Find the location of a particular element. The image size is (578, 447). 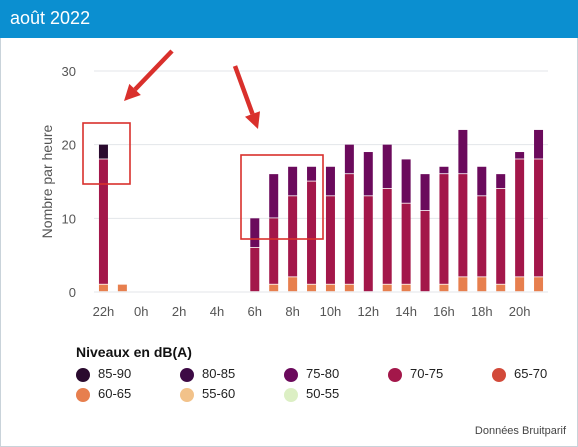

x-tick-label: 10h is located at coordinates (331, 311).